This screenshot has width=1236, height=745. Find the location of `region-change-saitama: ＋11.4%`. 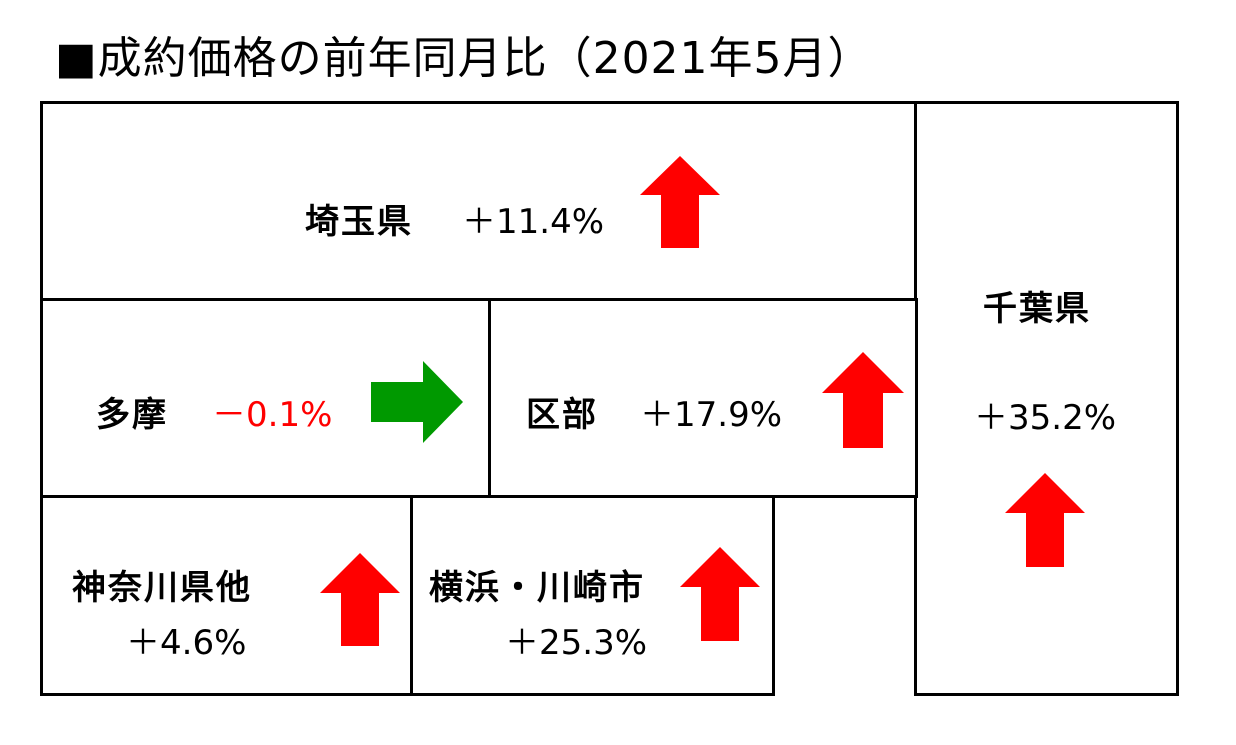

region-change-saitama: ＋11.4% is located at coordinates (533, 222).